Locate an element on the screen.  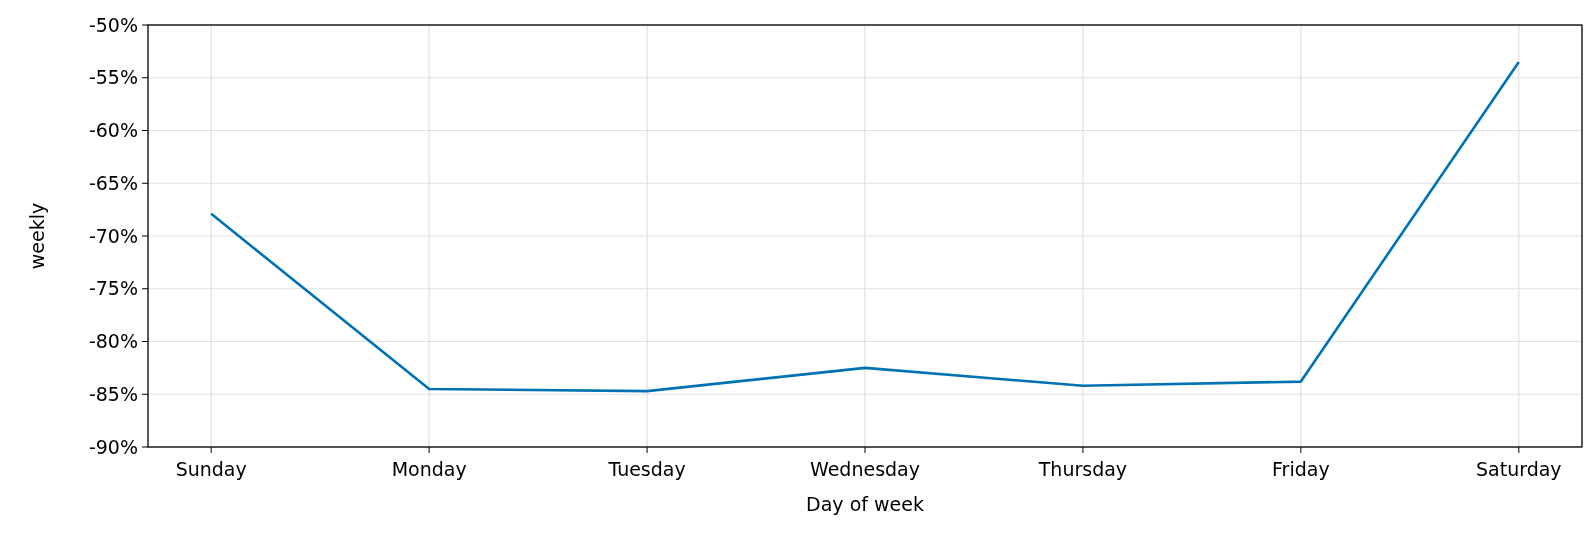
x-tick-label: Tuesday is located at coordinates (646, 469).